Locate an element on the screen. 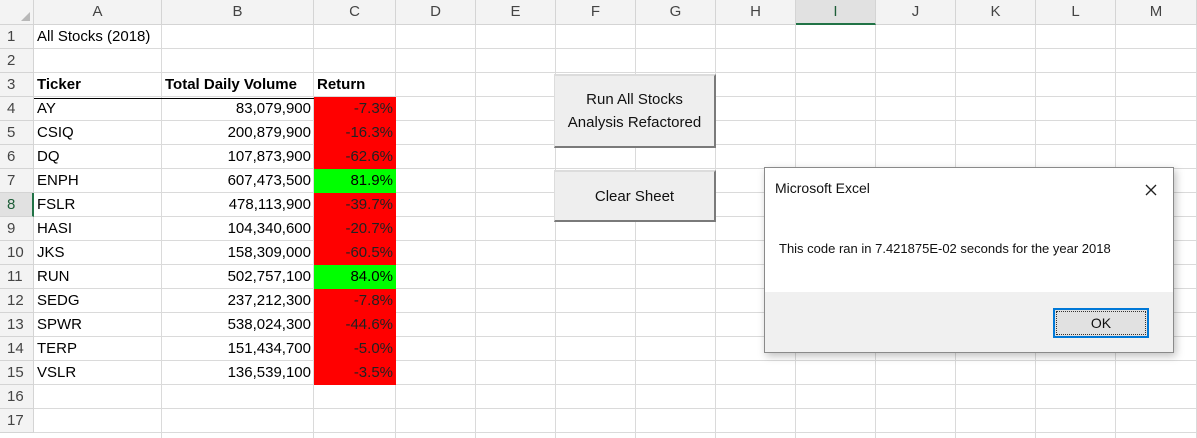 The image size is (1197, 438). volume-cell: 107,873,900 is located at coordinates (269, 156).